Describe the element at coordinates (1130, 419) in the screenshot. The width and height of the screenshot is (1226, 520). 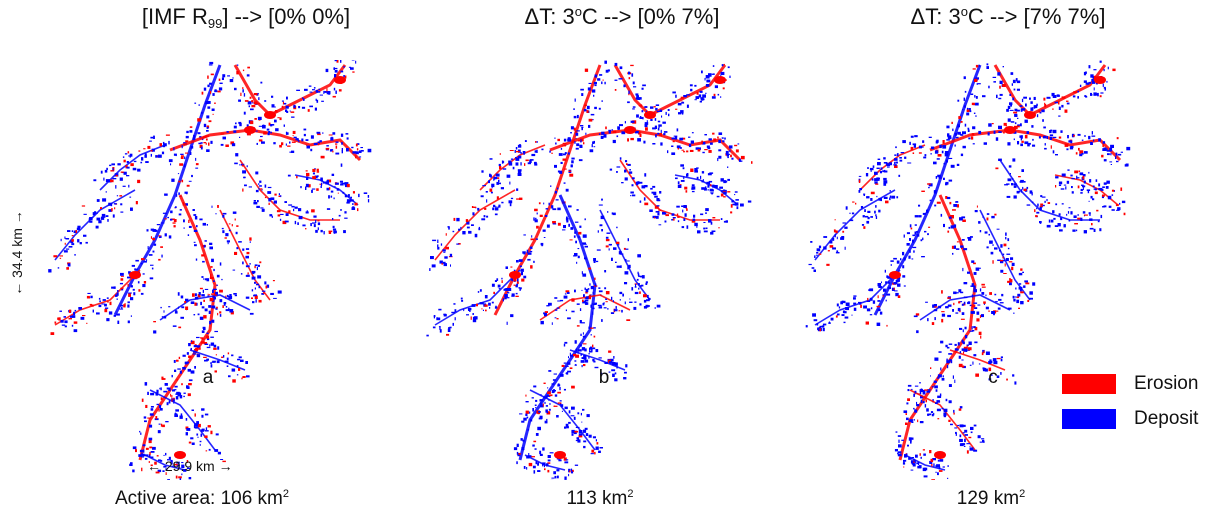
I see `legend-deposit: Deposit` at that location.